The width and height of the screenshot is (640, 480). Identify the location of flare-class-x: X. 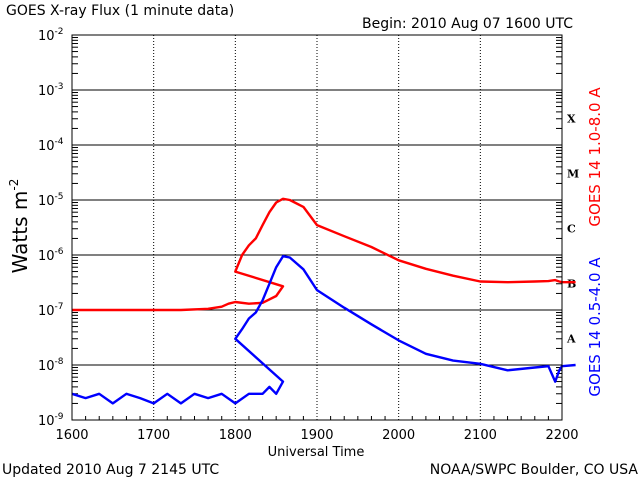
(571, 119).